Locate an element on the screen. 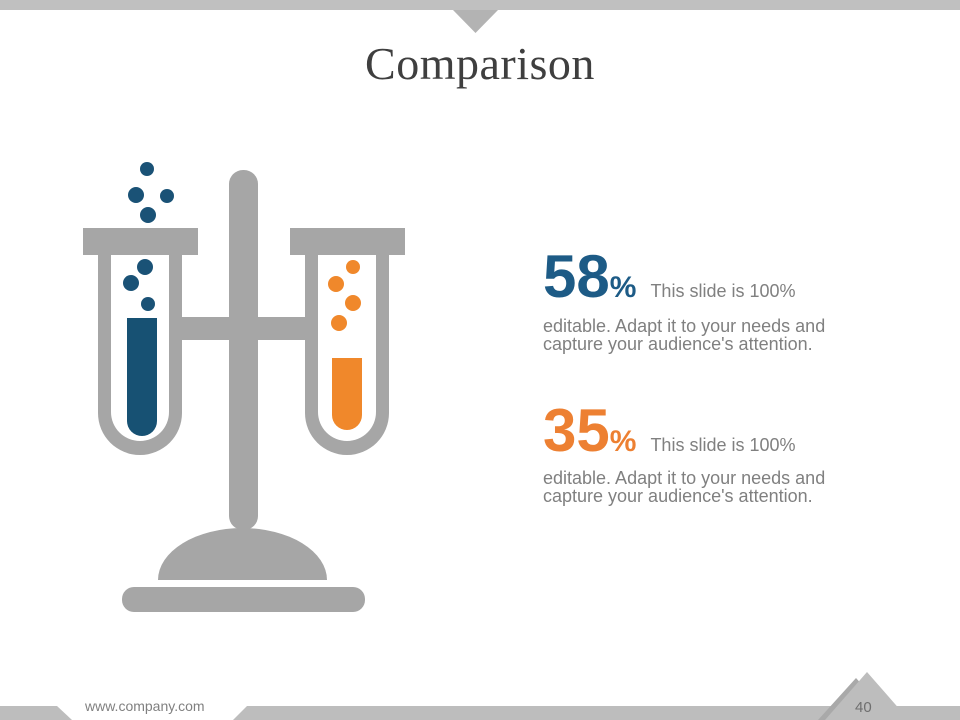 The image size is (960, 720). stat-2-percent-sign: % is located at coordinates (623, 441).